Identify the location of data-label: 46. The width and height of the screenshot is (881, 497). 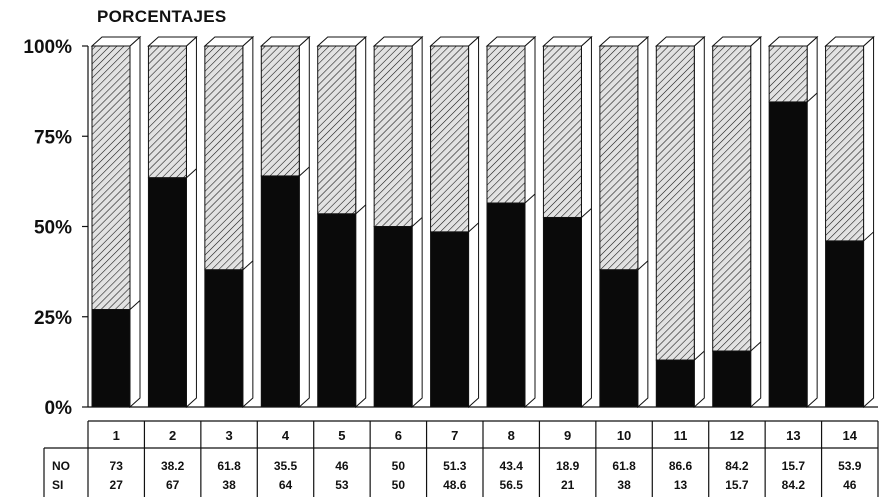
(342, 466).